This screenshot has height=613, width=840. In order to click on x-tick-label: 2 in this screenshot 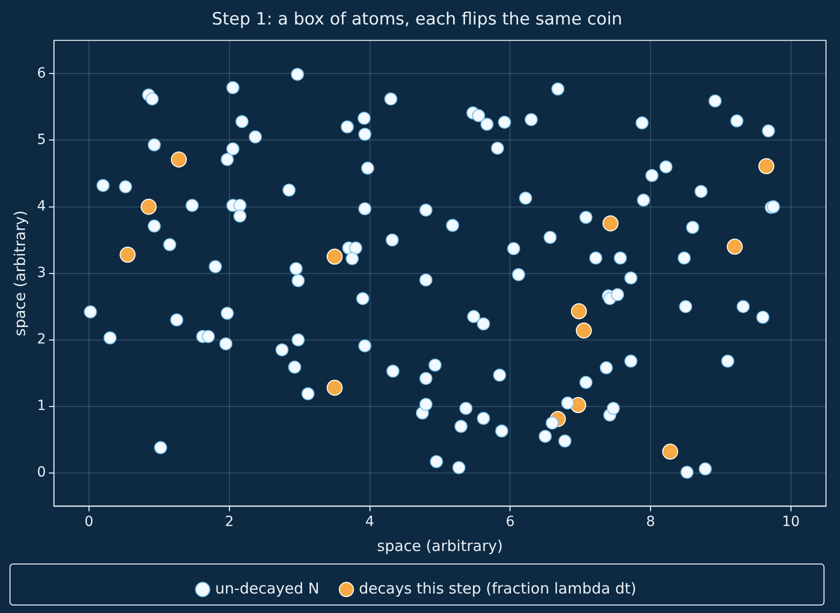, I will do `click(229, 522)`.